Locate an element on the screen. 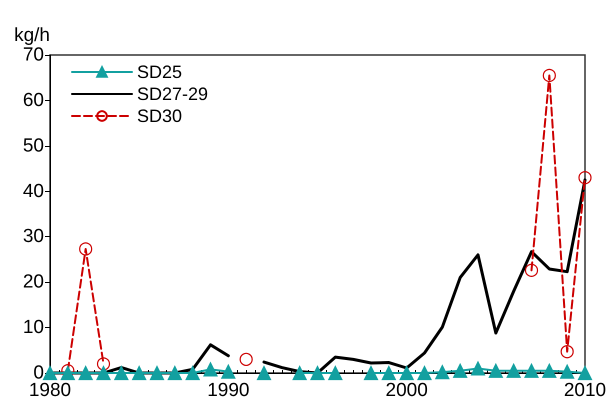 The height and width of the screenshot is (405, 611). y-tick-label: 30 is located at coordinates (33, 237).